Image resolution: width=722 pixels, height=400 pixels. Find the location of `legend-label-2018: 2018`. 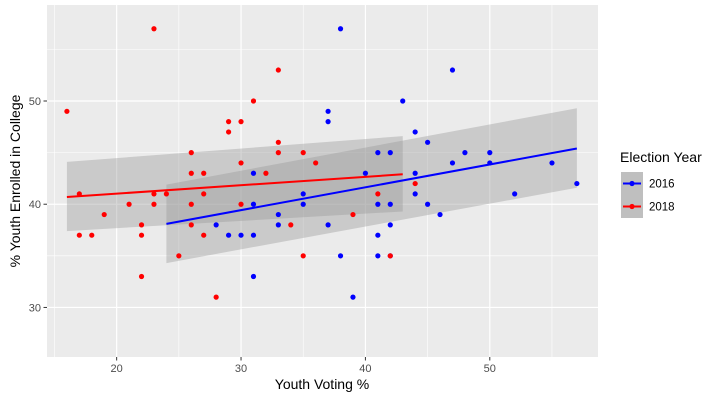

legend-label-2018: 2018 is located at coordinates (662, 208).